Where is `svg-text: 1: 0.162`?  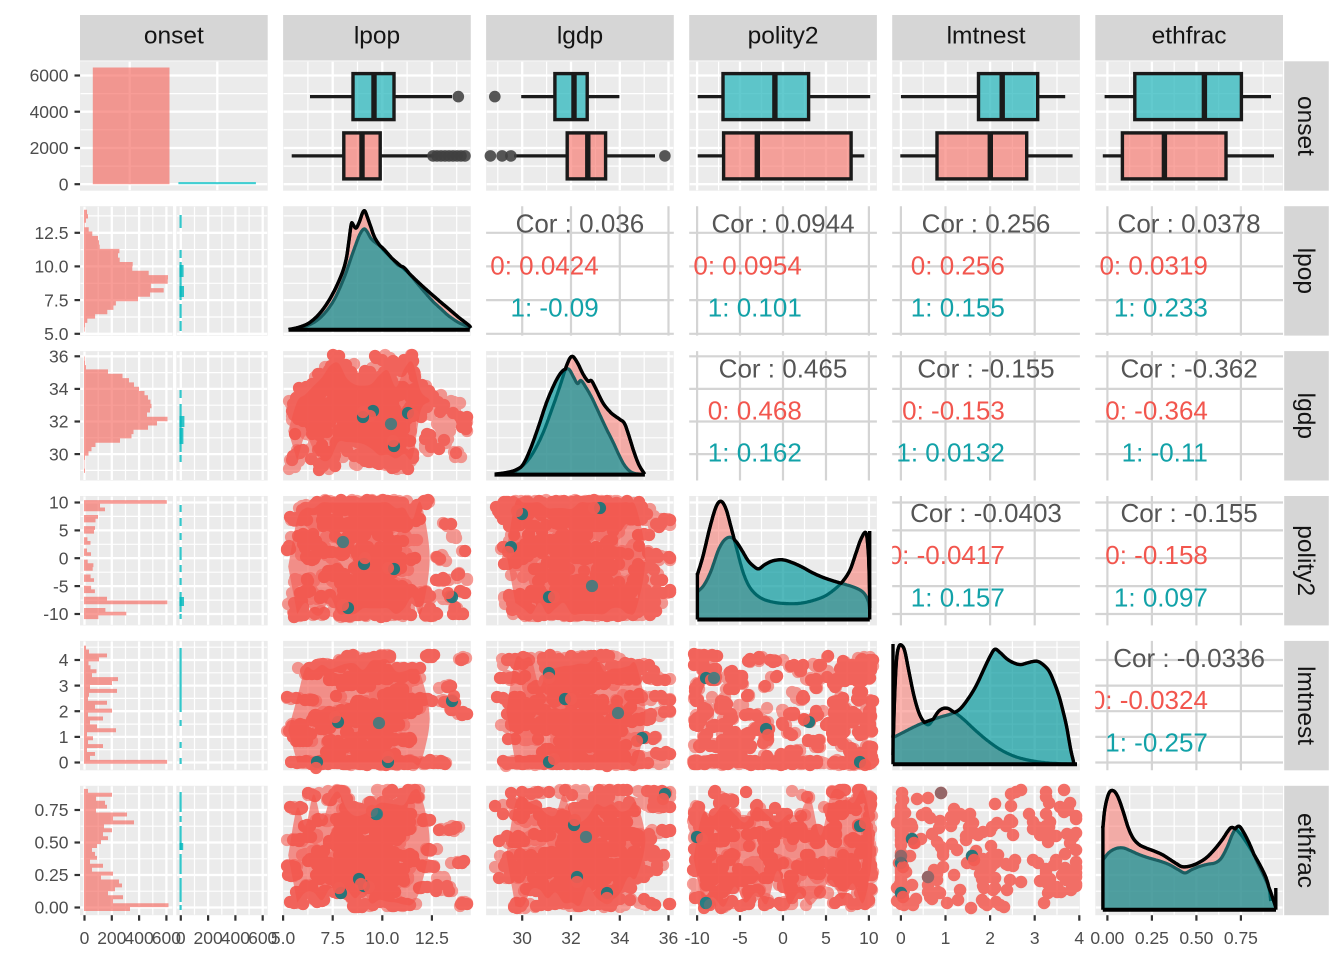 svg-text: 1: 0.162 is located at coordinates (755, 453).